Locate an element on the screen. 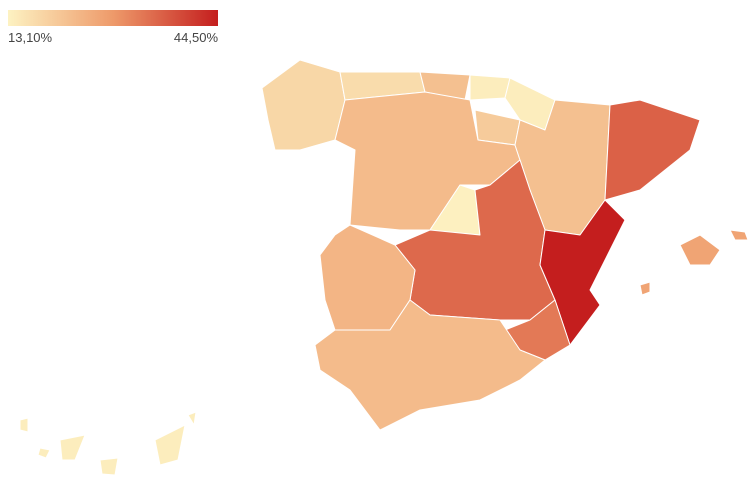 The height and width of the screenshot is (486, 756). legend-gradient is located at coordinates (113, 18).